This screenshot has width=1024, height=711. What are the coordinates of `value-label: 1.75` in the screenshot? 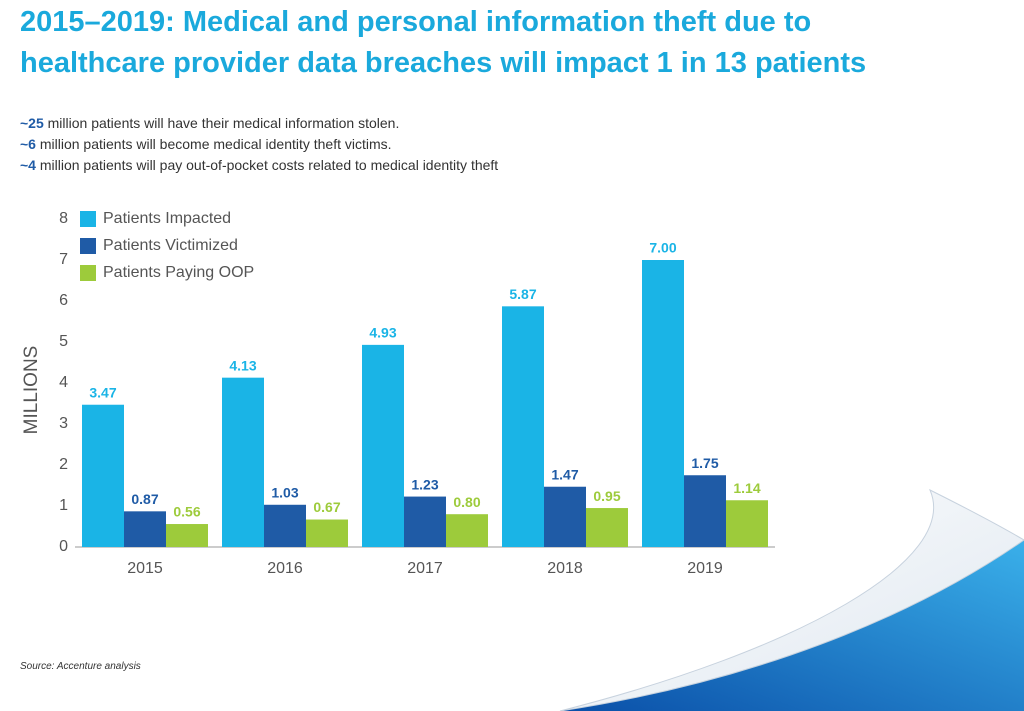 It's located at (704, 463).